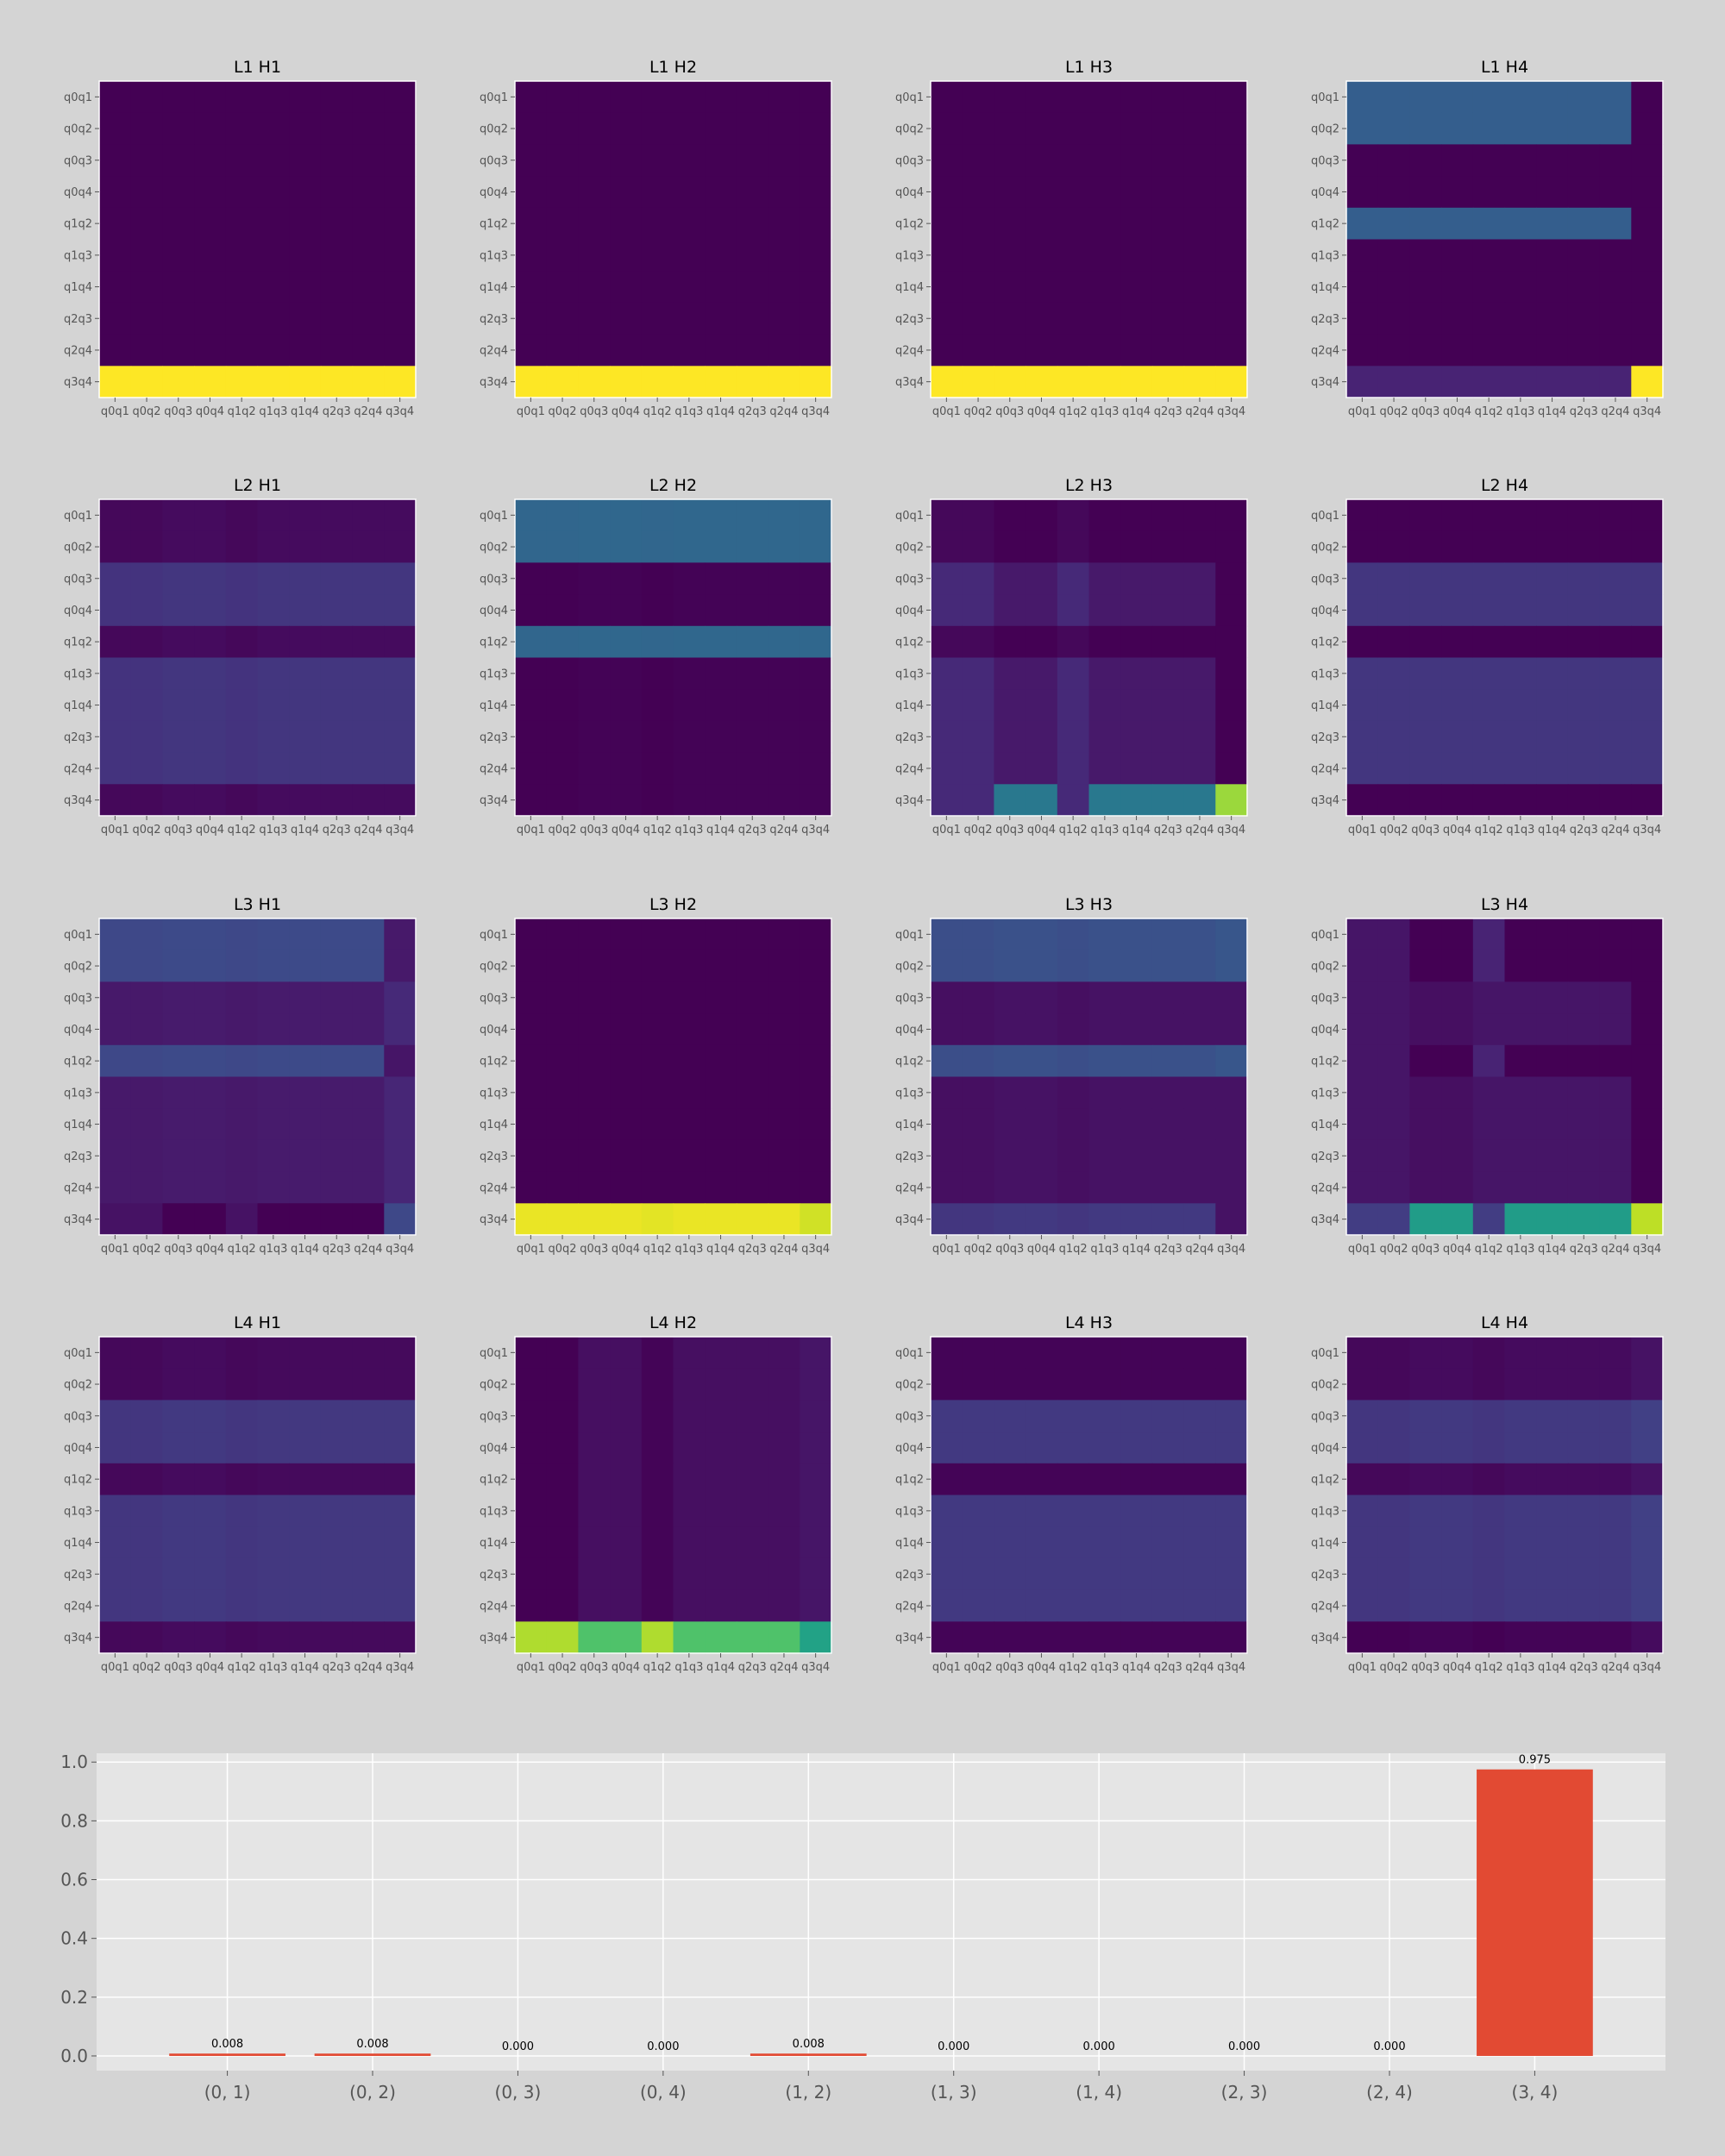 Image resolution: width=1725 pixels, height=2156 pixels. I want to click on y-tick-label: q2q4, so click(1325, 768).